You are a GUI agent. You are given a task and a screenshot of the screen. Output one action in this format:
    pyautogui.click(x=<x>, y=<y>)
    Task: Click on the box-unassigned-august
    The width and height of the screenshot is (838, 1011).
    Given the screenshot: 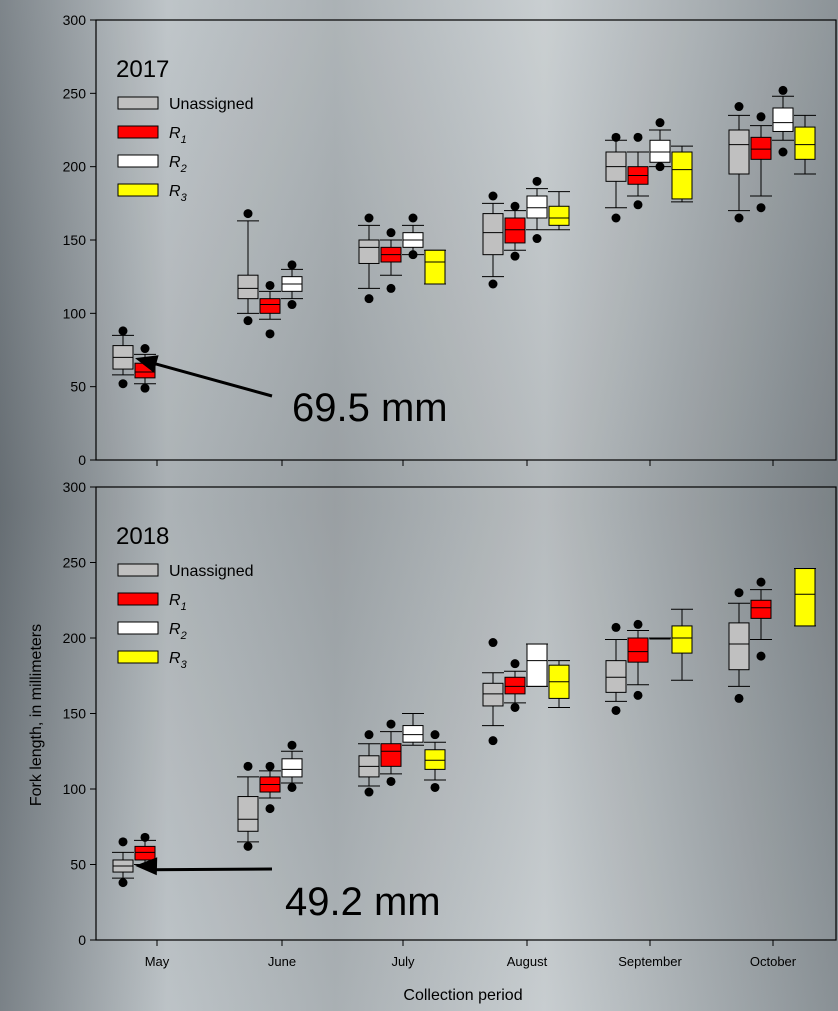 What is the action you would take?
    pyautogui.click(x=493, y=692)
    